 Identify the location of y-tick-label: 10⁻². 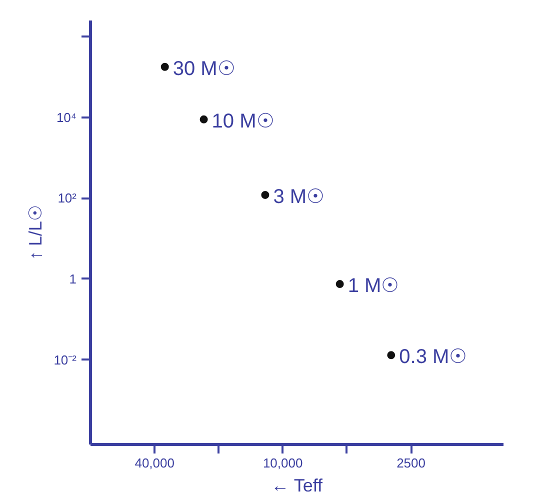
(66, 360).